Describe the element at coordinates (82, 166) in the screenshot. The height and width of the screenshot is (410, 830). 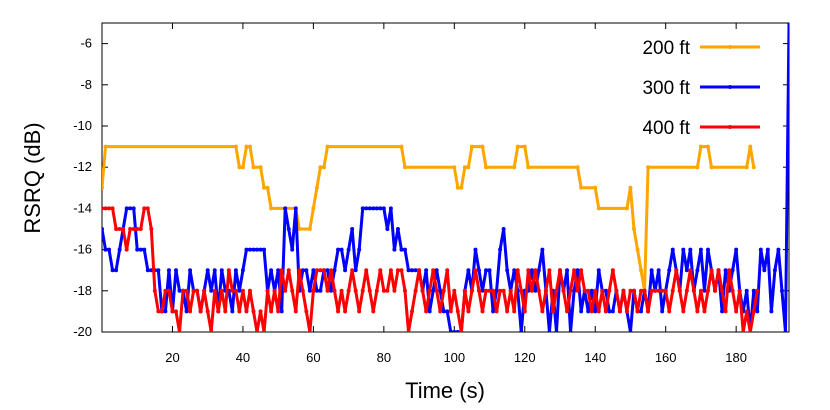
I see `y-tick-label: -12` at that location.